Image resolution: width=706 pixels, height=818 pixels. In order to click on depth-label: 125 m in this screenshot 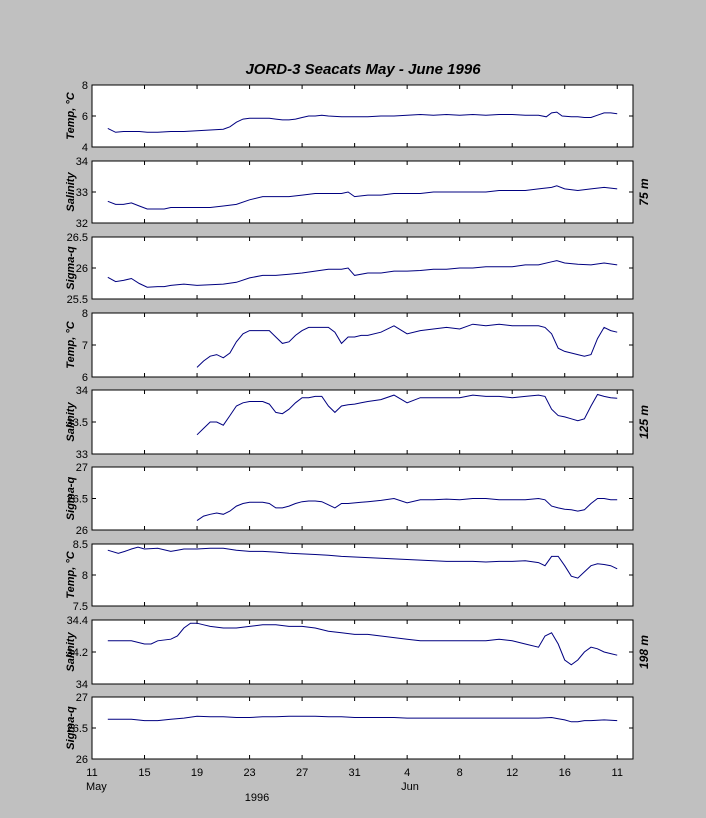, I will do `click(644, 422)`.